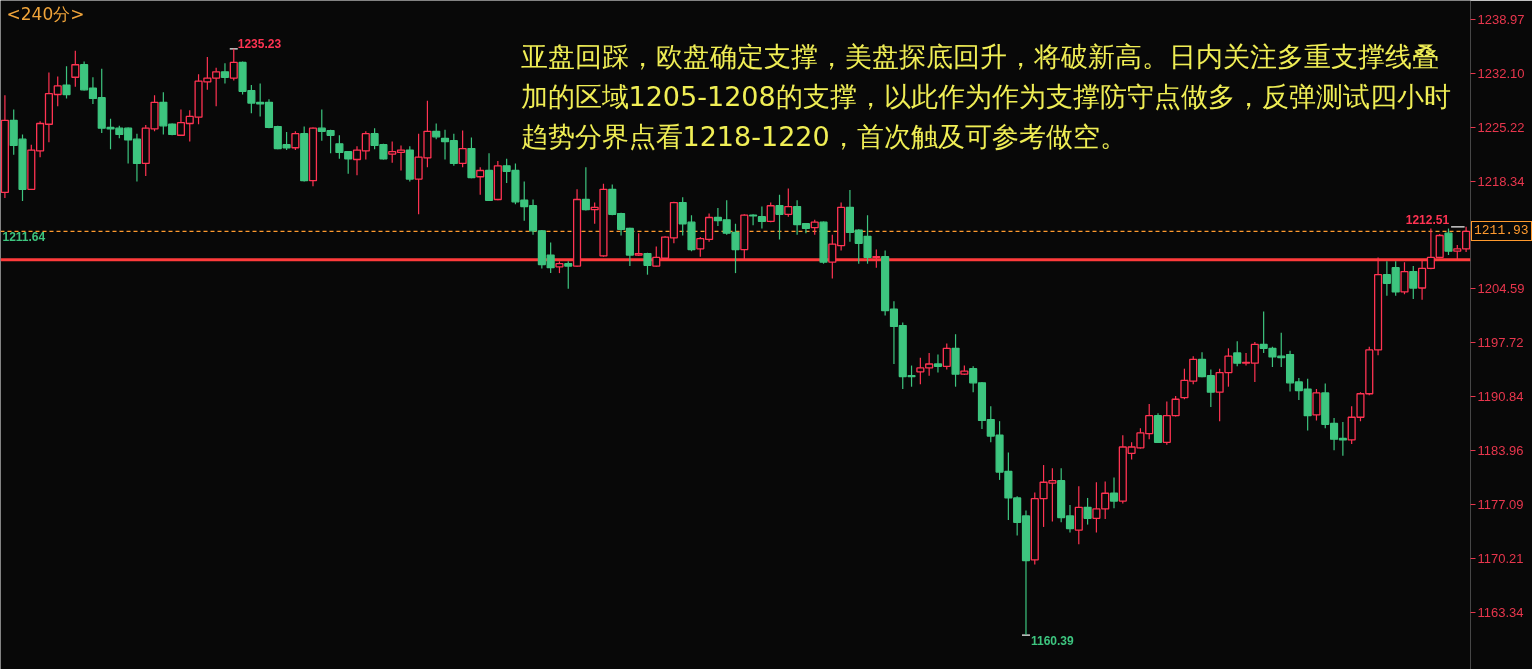 Image resolution: width=1532 pixels, height=669 pixels. What do you see at coordinates (1501, 230) in the screenshot?
I see `ref-line-label: 1211.93` at bounding box center [1501, 230].